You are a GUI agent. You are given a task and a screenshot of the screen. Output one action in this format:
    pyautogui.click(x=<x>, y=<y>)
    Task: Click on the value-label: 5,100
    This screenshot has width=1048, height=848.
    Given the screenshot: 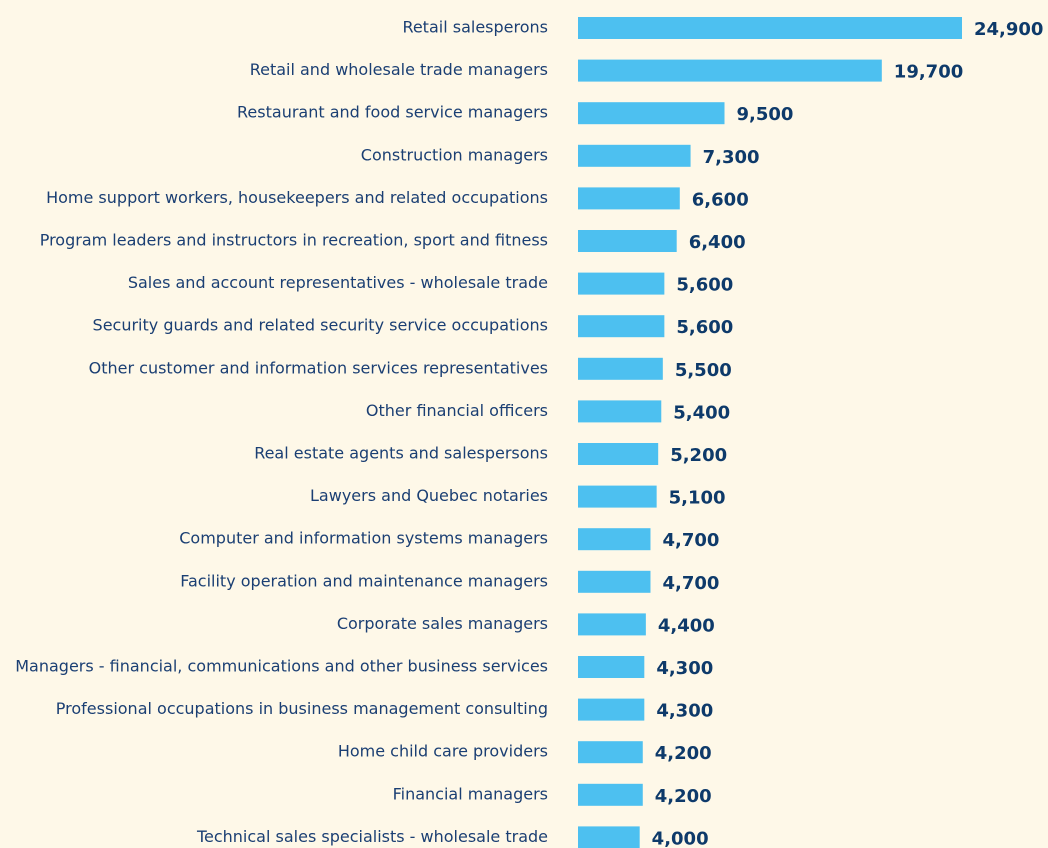 What is the action you would take?
    pyautogui.click(x=697, y=498)
    